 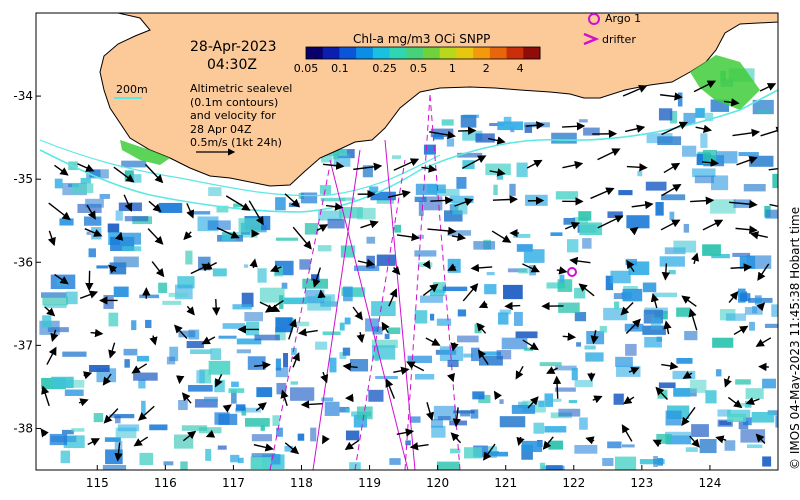 What do you see at coordinates (505, 483) in the screenshot?
I see `x-tick-label: 121` at bounding box center [505, 483].